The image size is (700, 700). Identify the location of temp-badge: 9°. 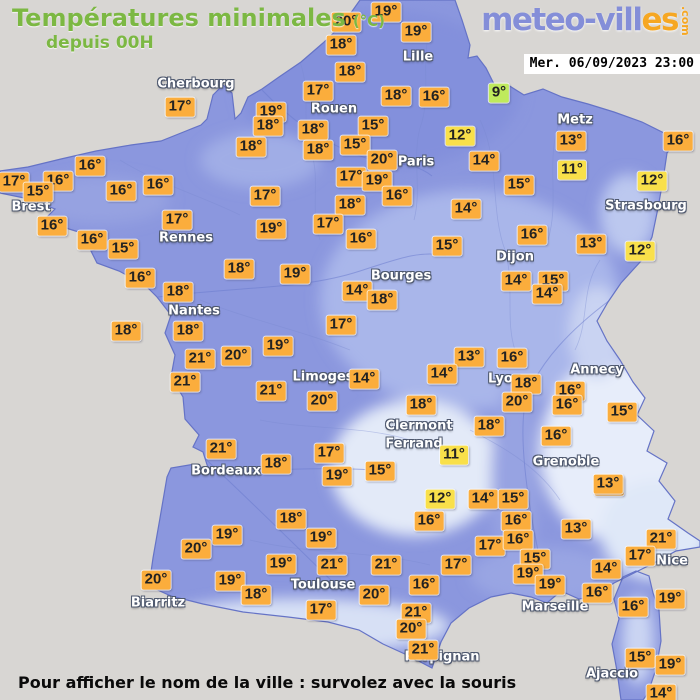
(499, 93).